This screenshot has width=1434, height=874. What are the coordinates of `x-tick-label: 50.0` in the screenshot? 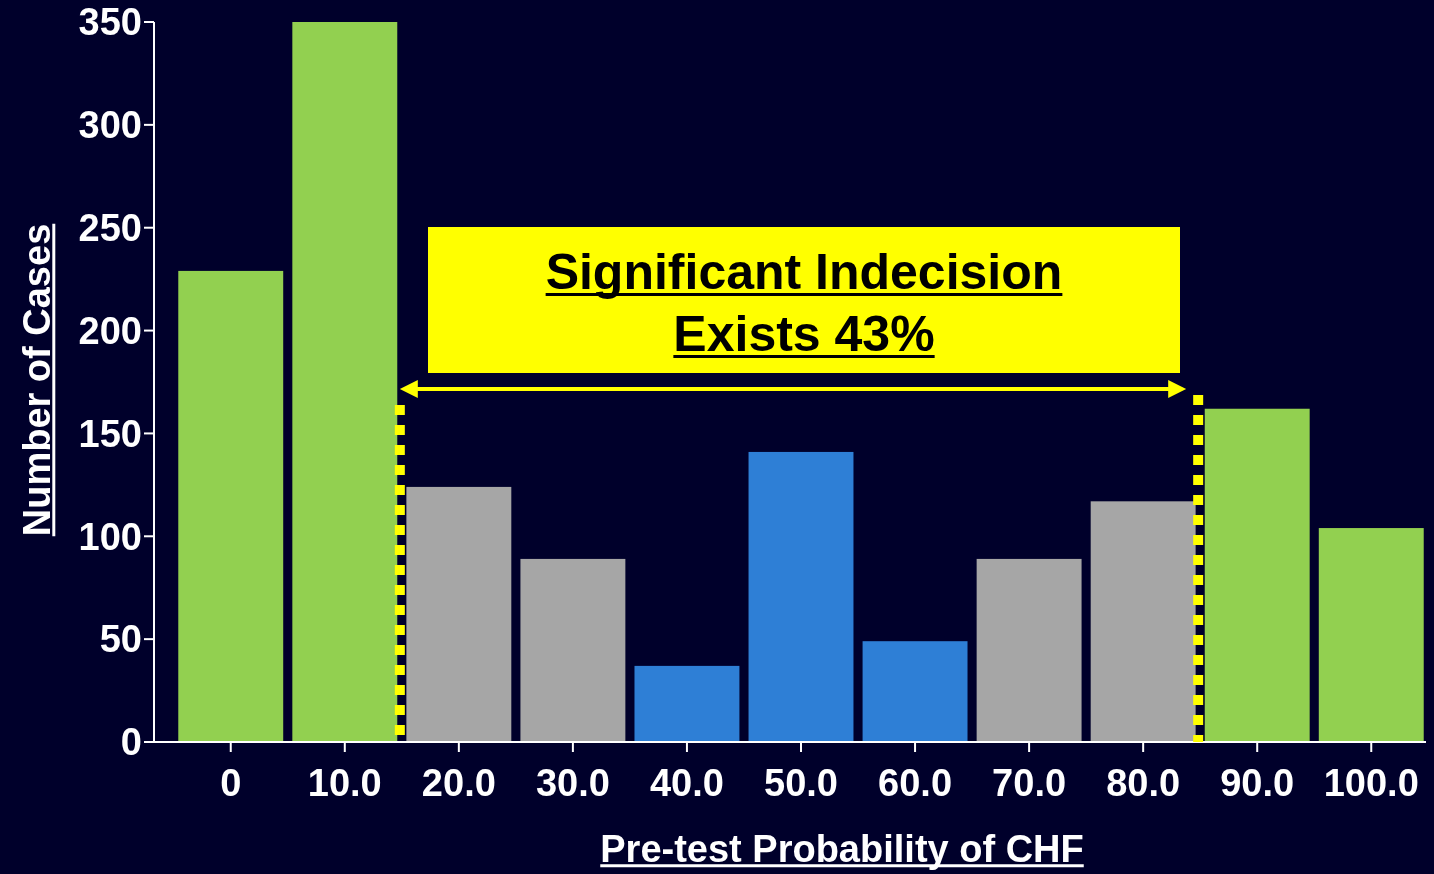 It's located at (801, 783).